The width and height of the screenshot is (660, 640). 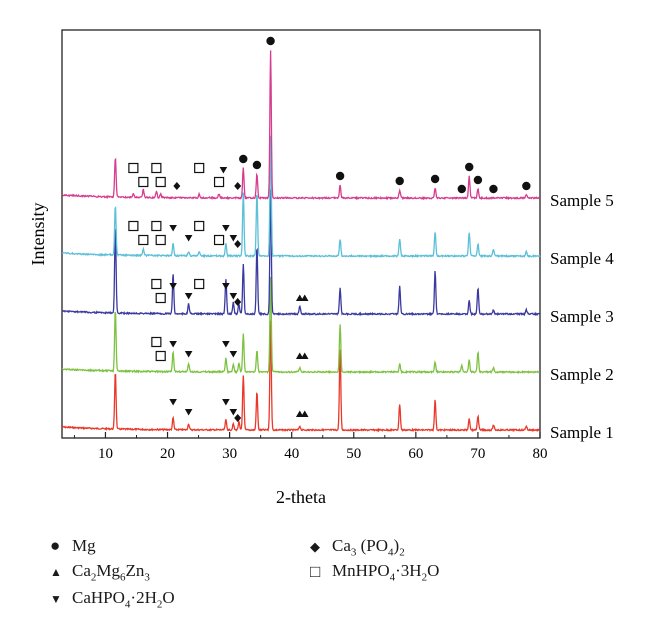 I want to click on series-labels: Sample 1 Sample 2 Sample 3 Sample 4 Sample 5, so click(x=582, y=316).